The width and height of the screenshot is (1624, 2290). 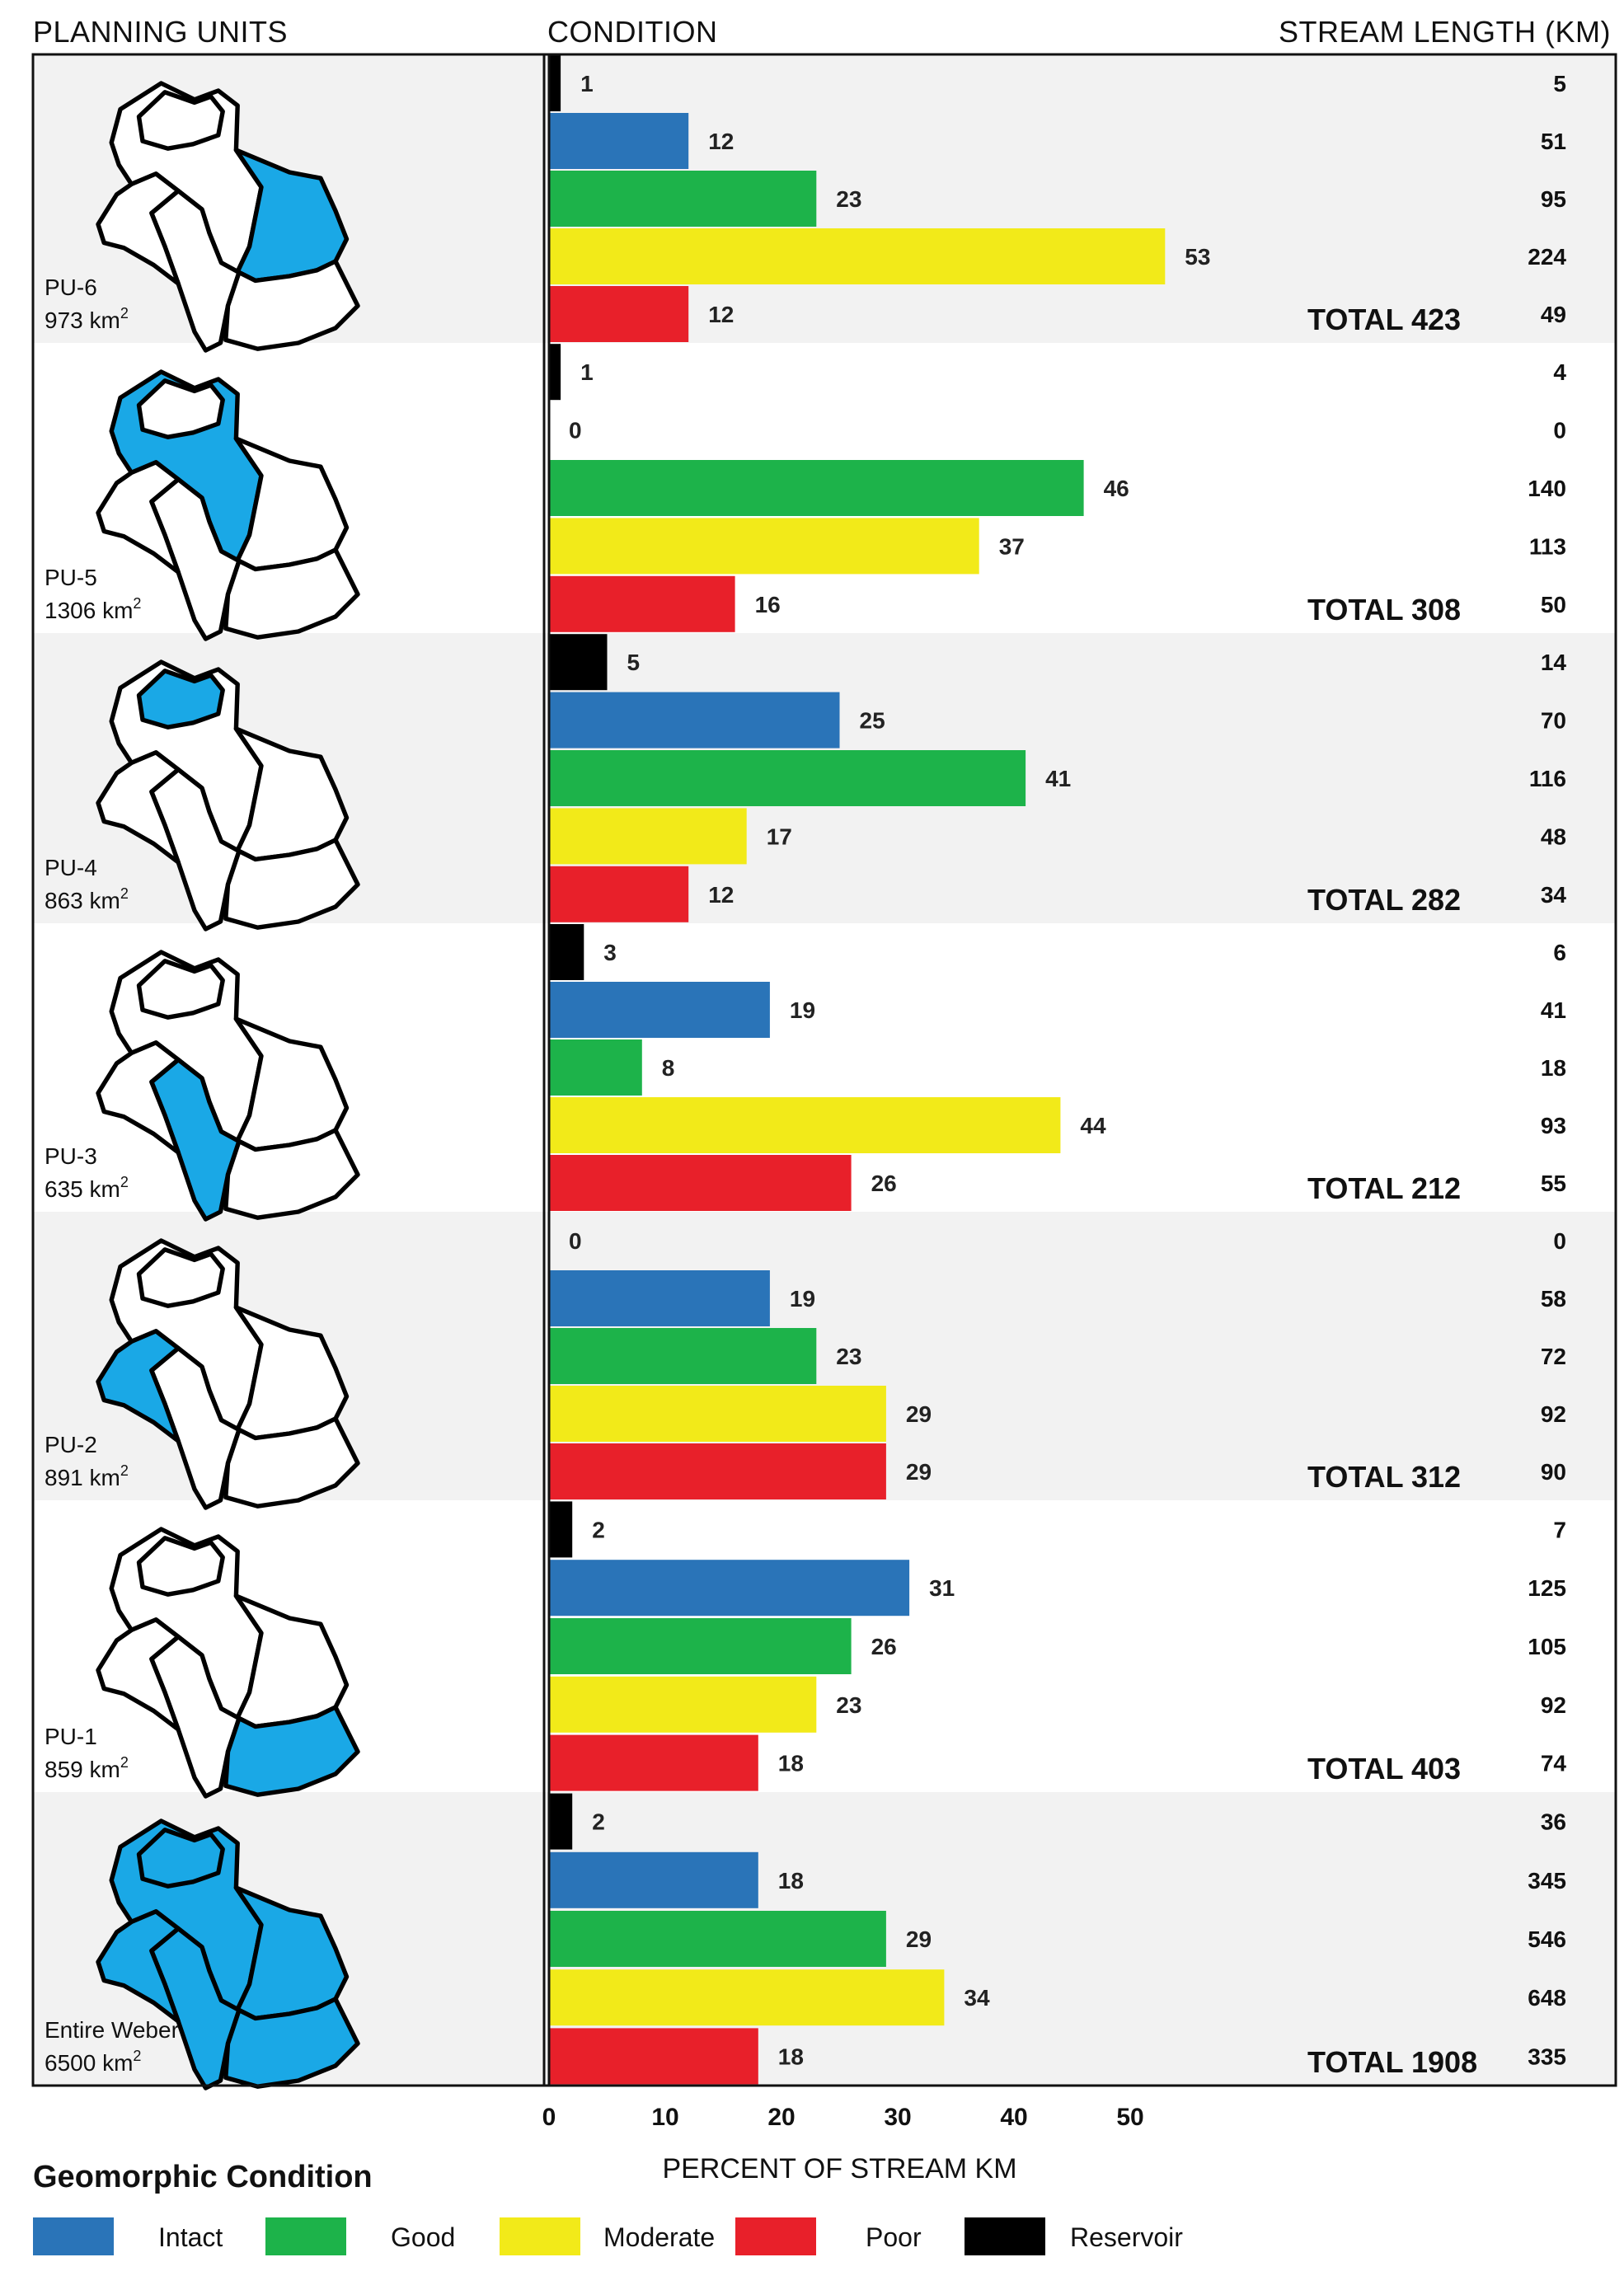 I want to click on legend-label-moderate: Moderate, so click(x=660, y=2237).